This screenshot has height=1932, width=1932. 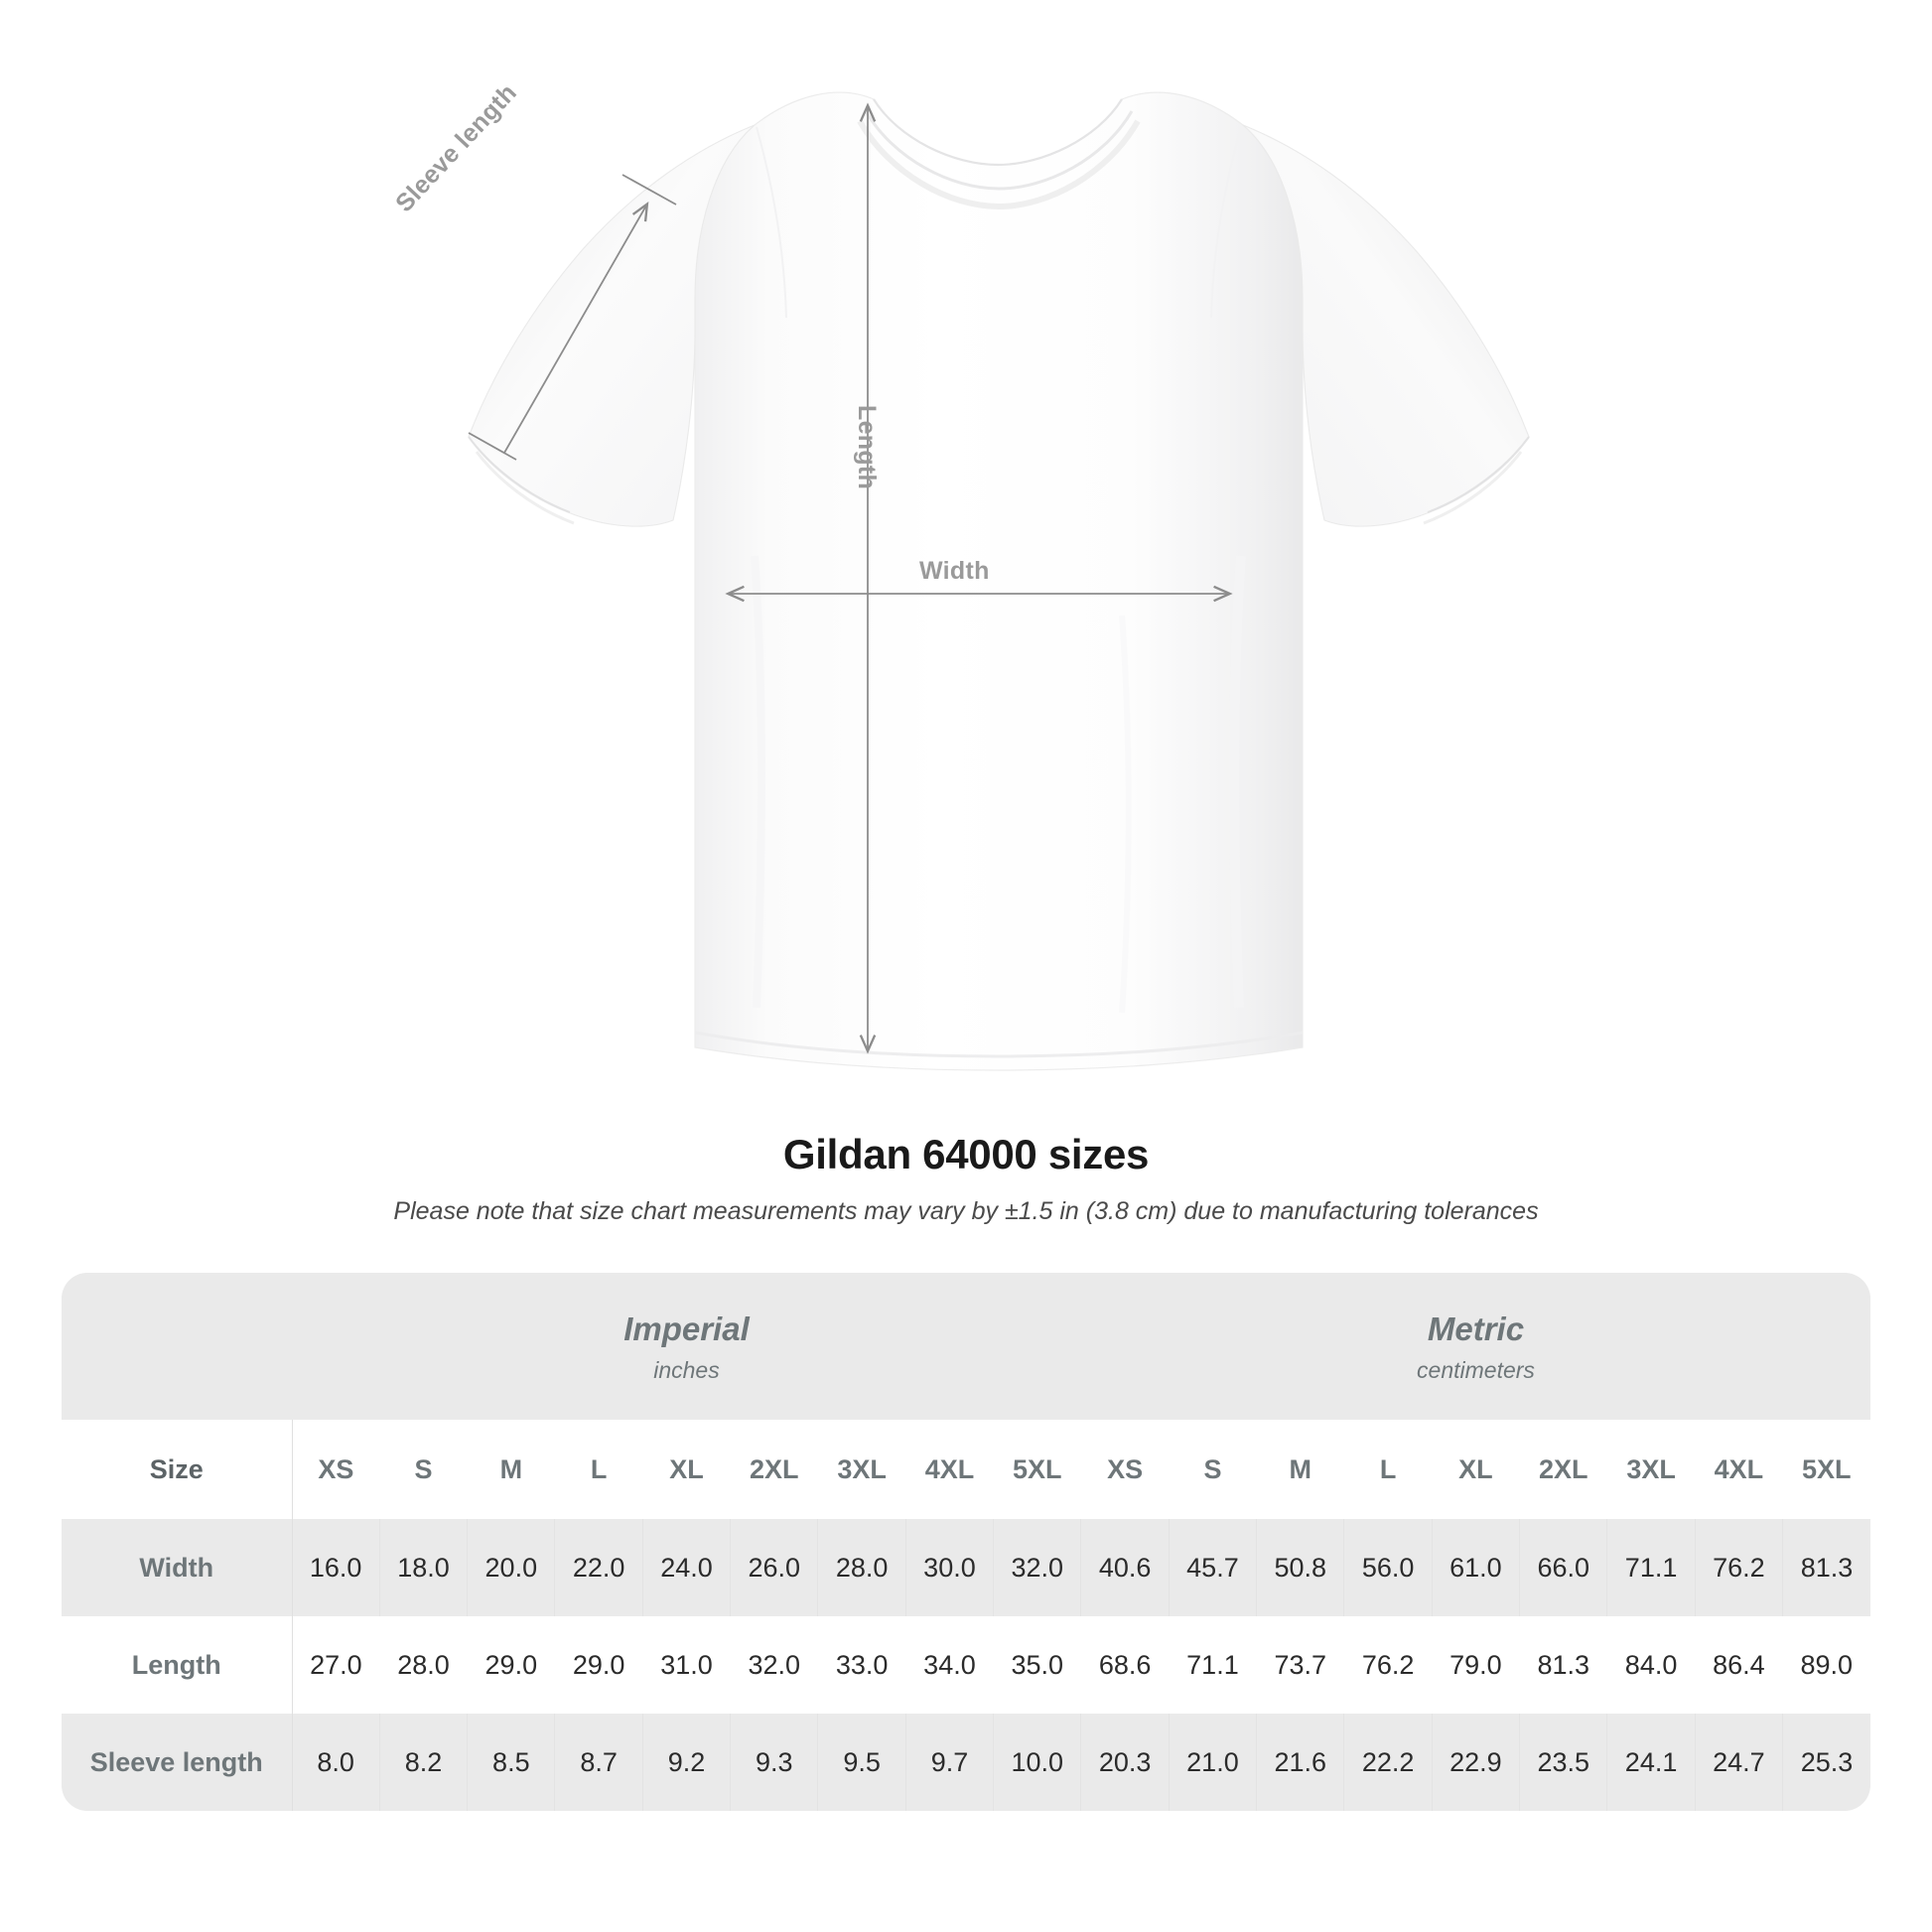 What do you see at coordinates (1651, 1665) in the screenshot?
I see `measurement-cell: 84.0` at bounding box center [1651, 1665].